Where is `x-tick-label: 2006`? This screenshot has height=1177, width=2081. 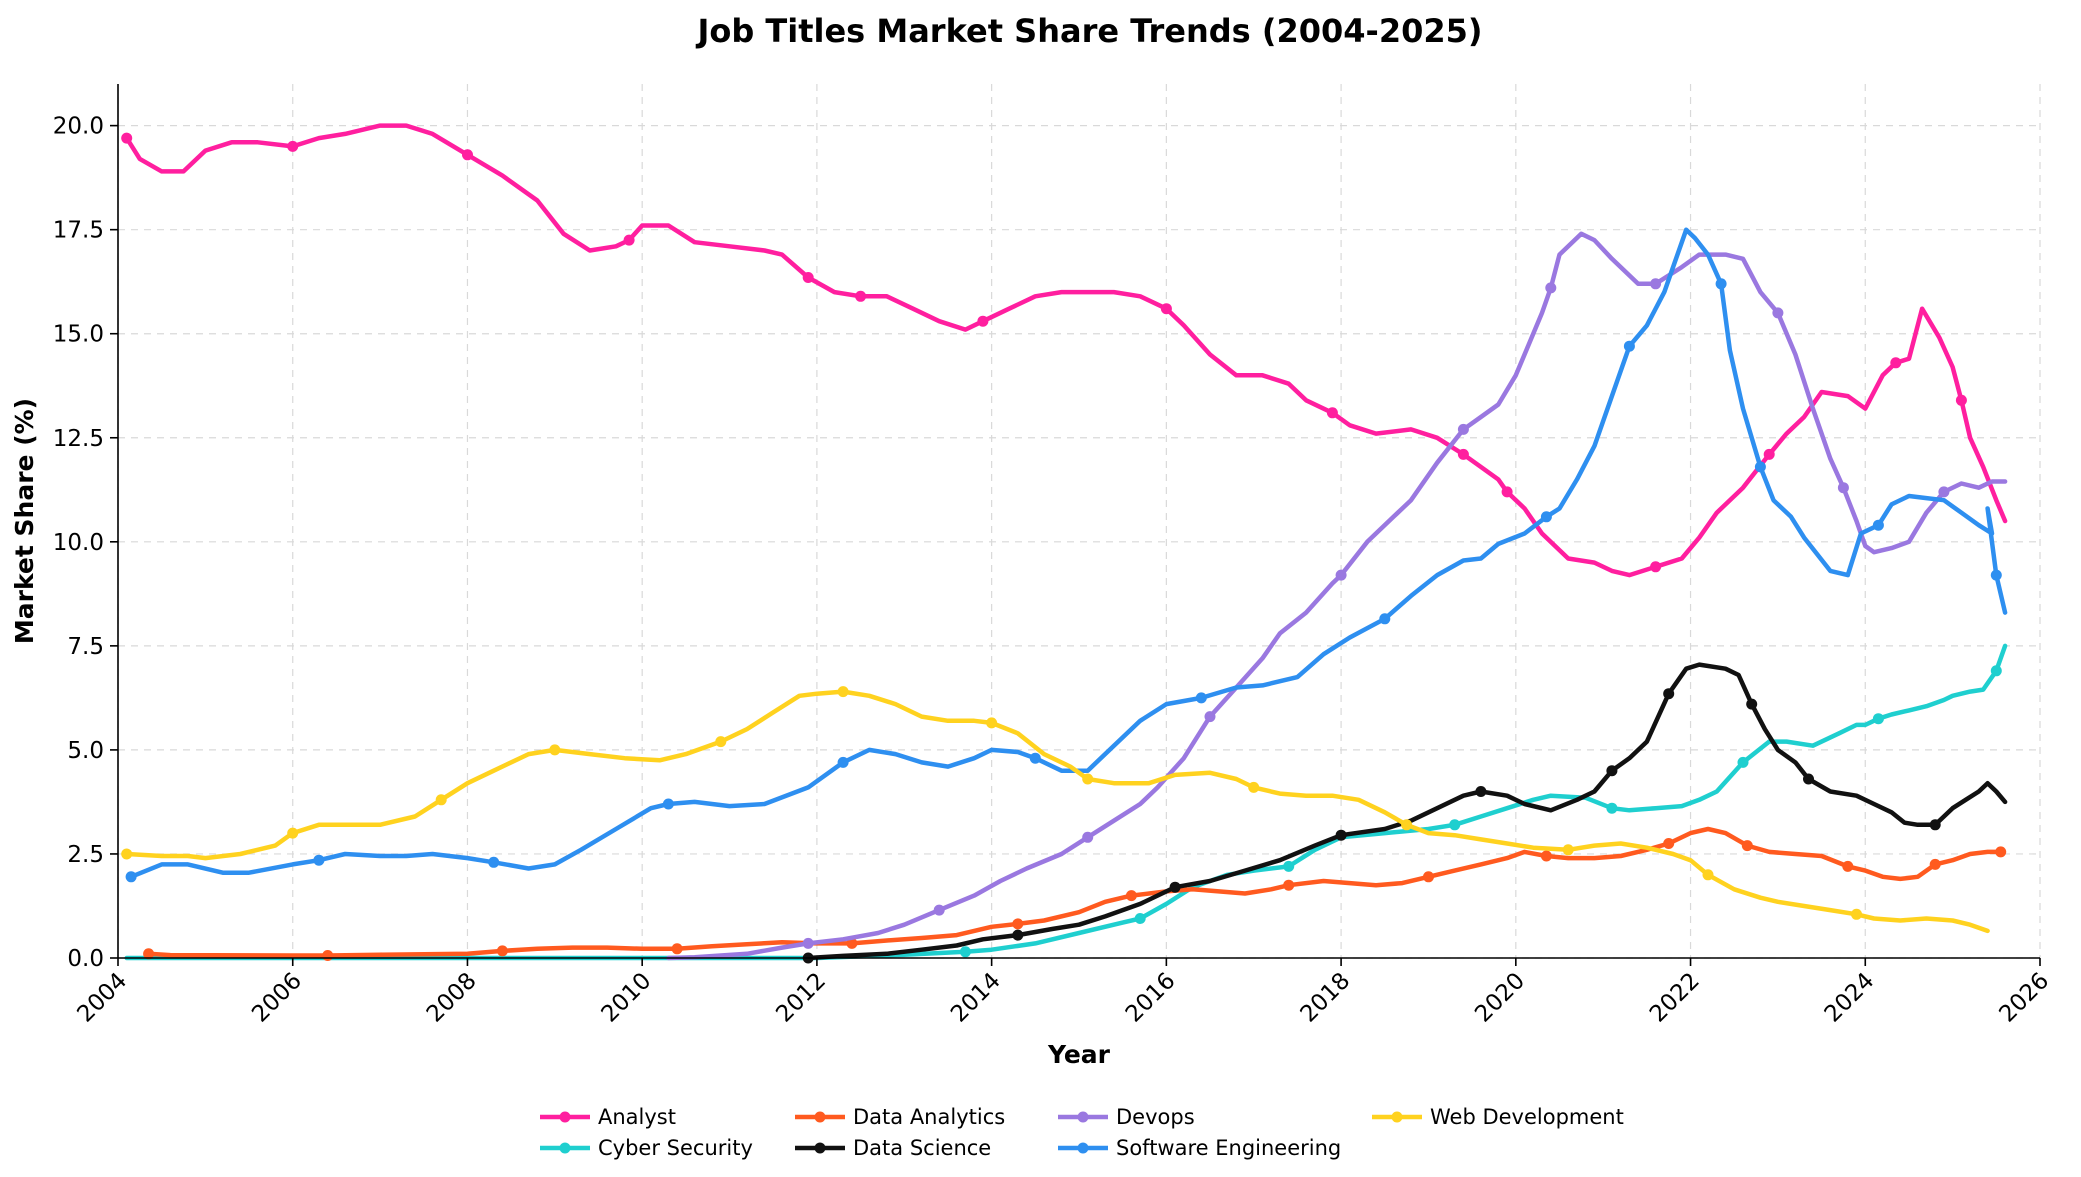 x-tick-label: 2006 is located at coordinates (277, 998).